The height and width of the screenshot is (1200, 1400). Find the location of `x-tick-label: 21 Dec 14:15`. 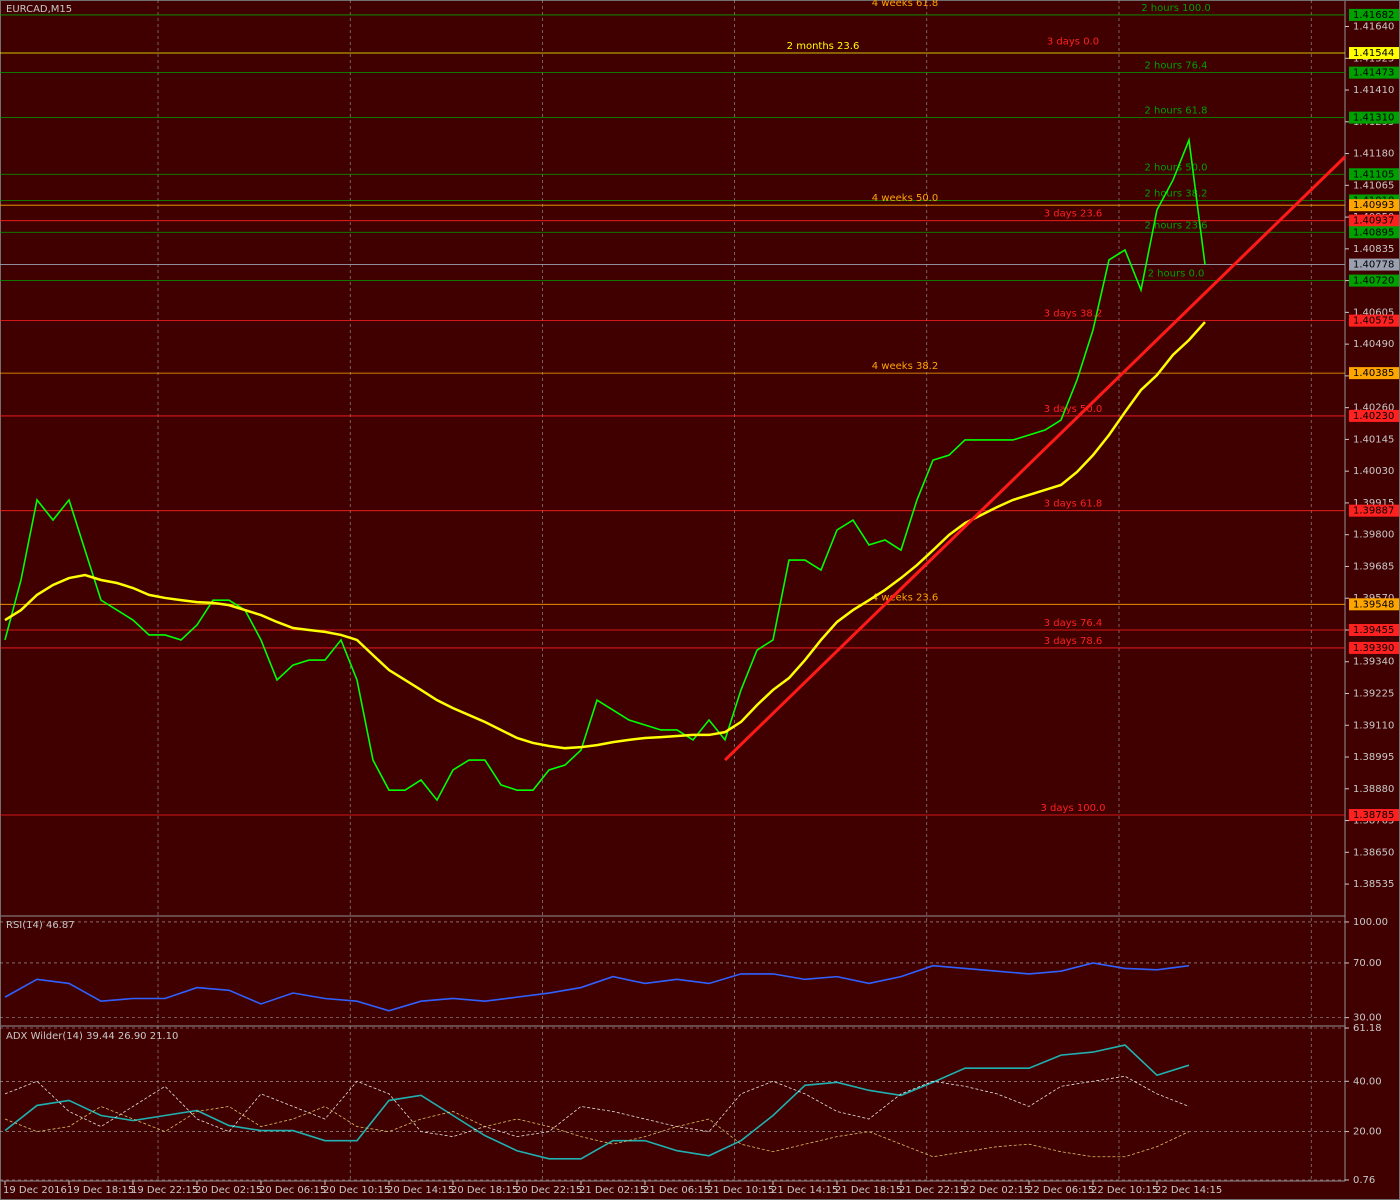

x-tick-label: 21 Dec 14:15 is located at coordinates (804, 1190).